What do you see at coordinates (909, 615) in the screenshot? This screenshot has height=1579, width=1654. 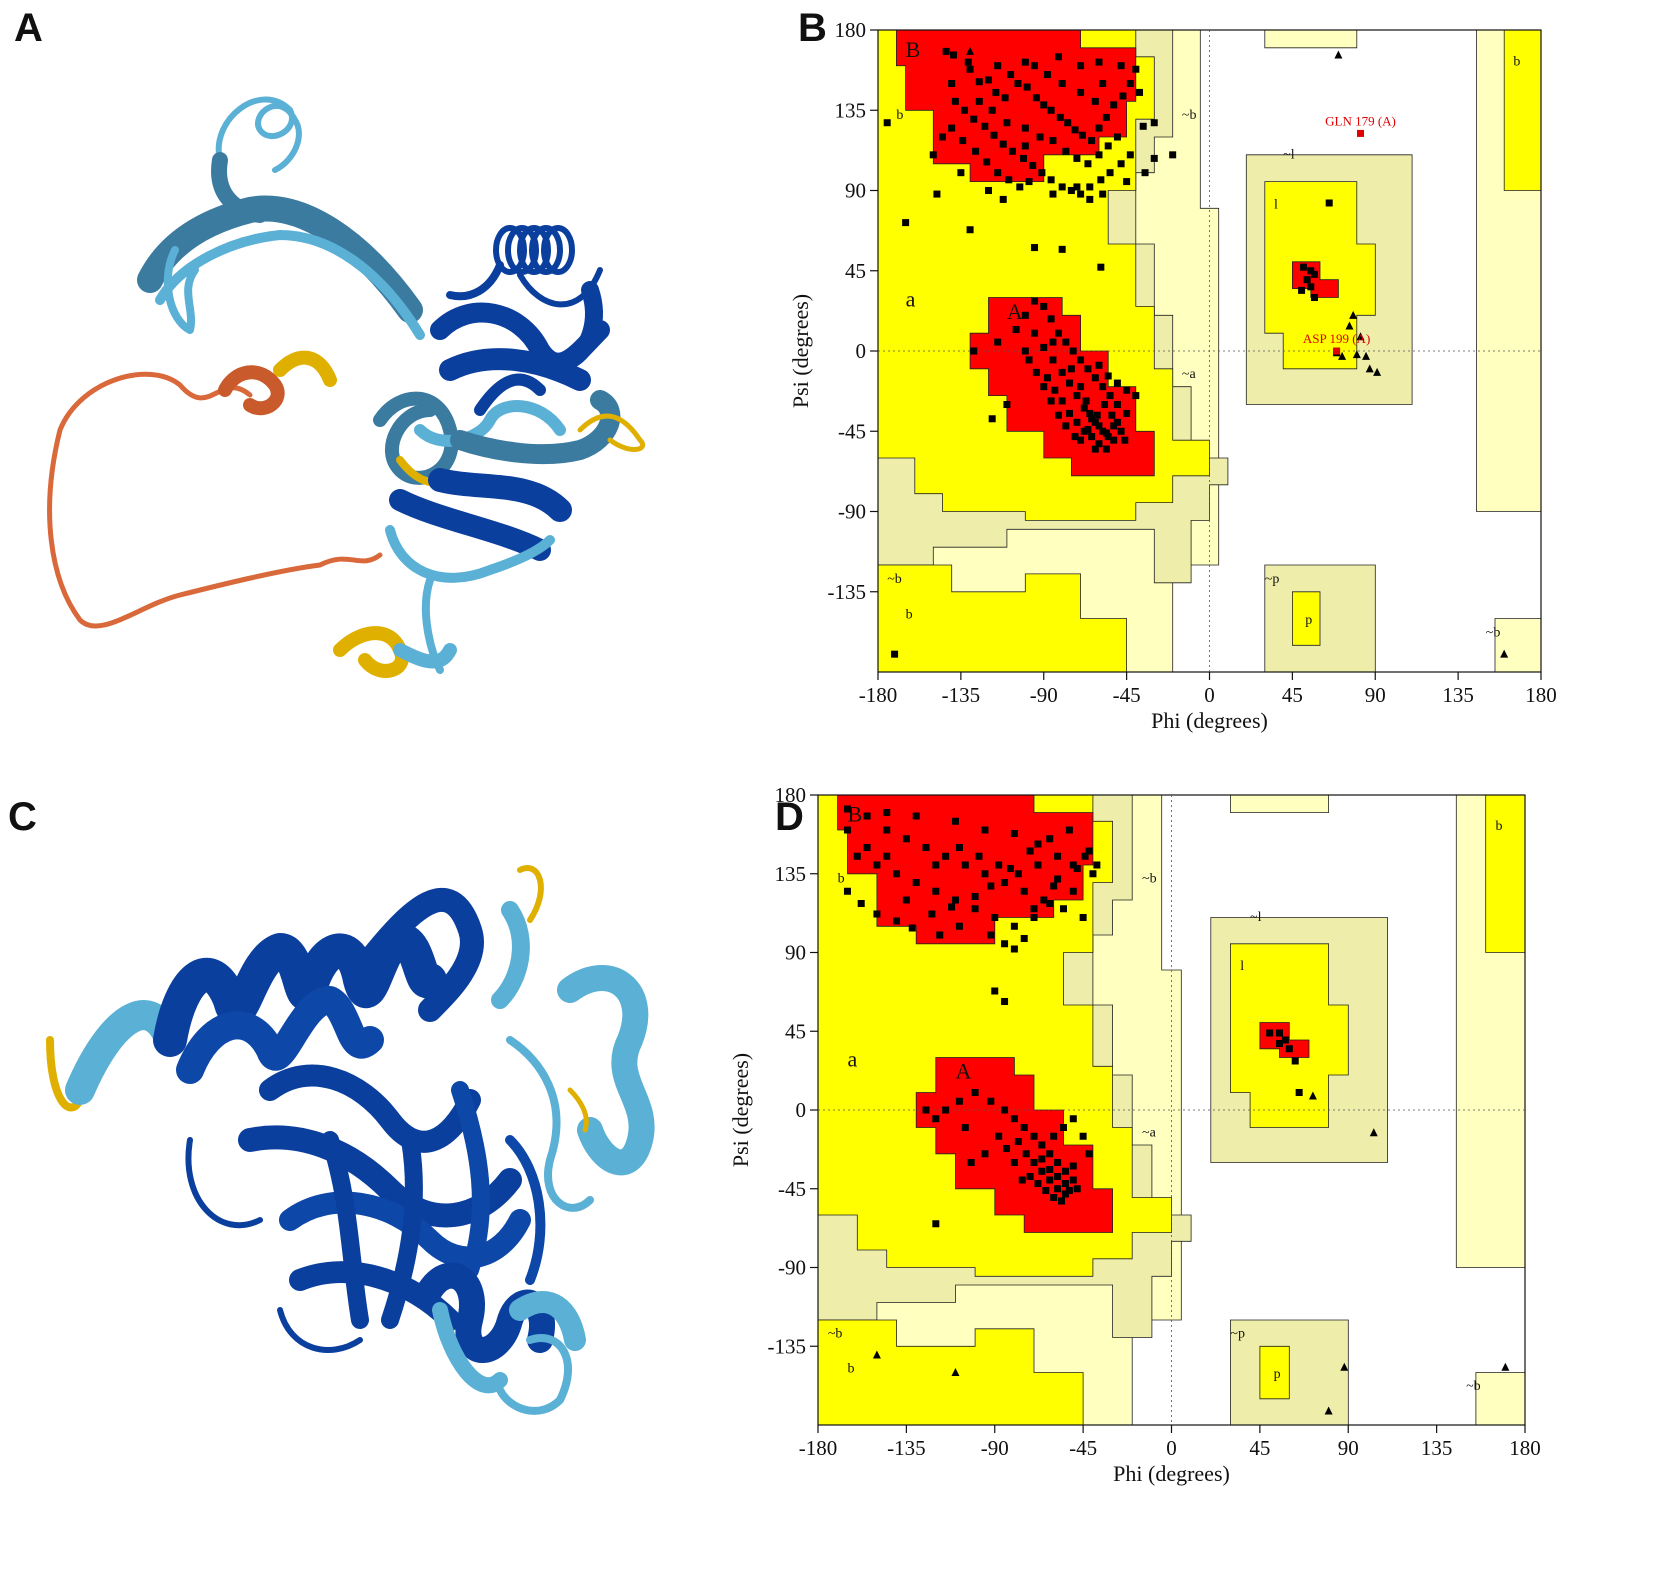 I see `region-label-b-9: b` at bounding box center [909, 615].